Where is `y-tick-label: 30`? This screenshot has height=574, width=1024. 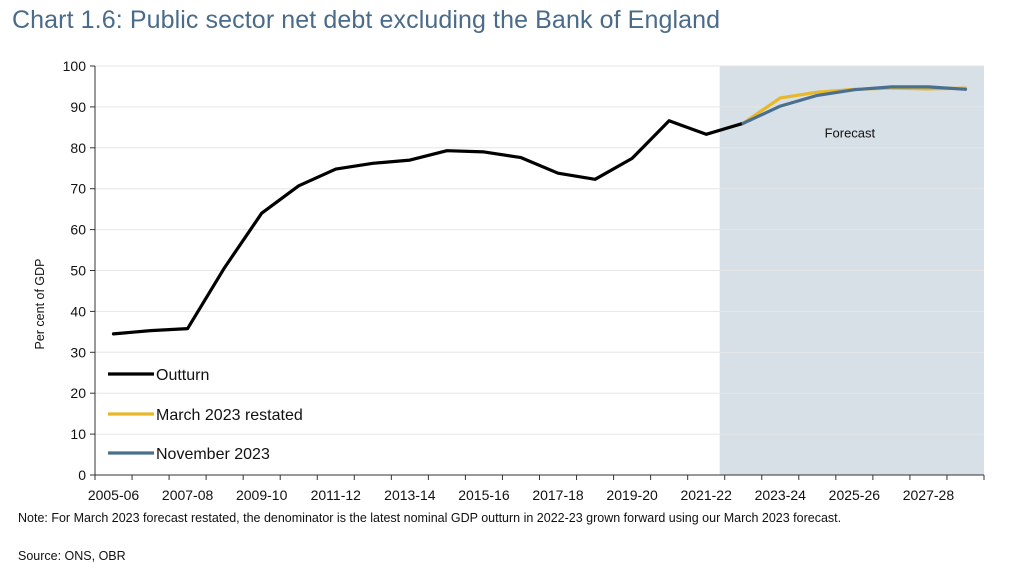 y-tick-label: 30 is located at coordinates (78, 352).